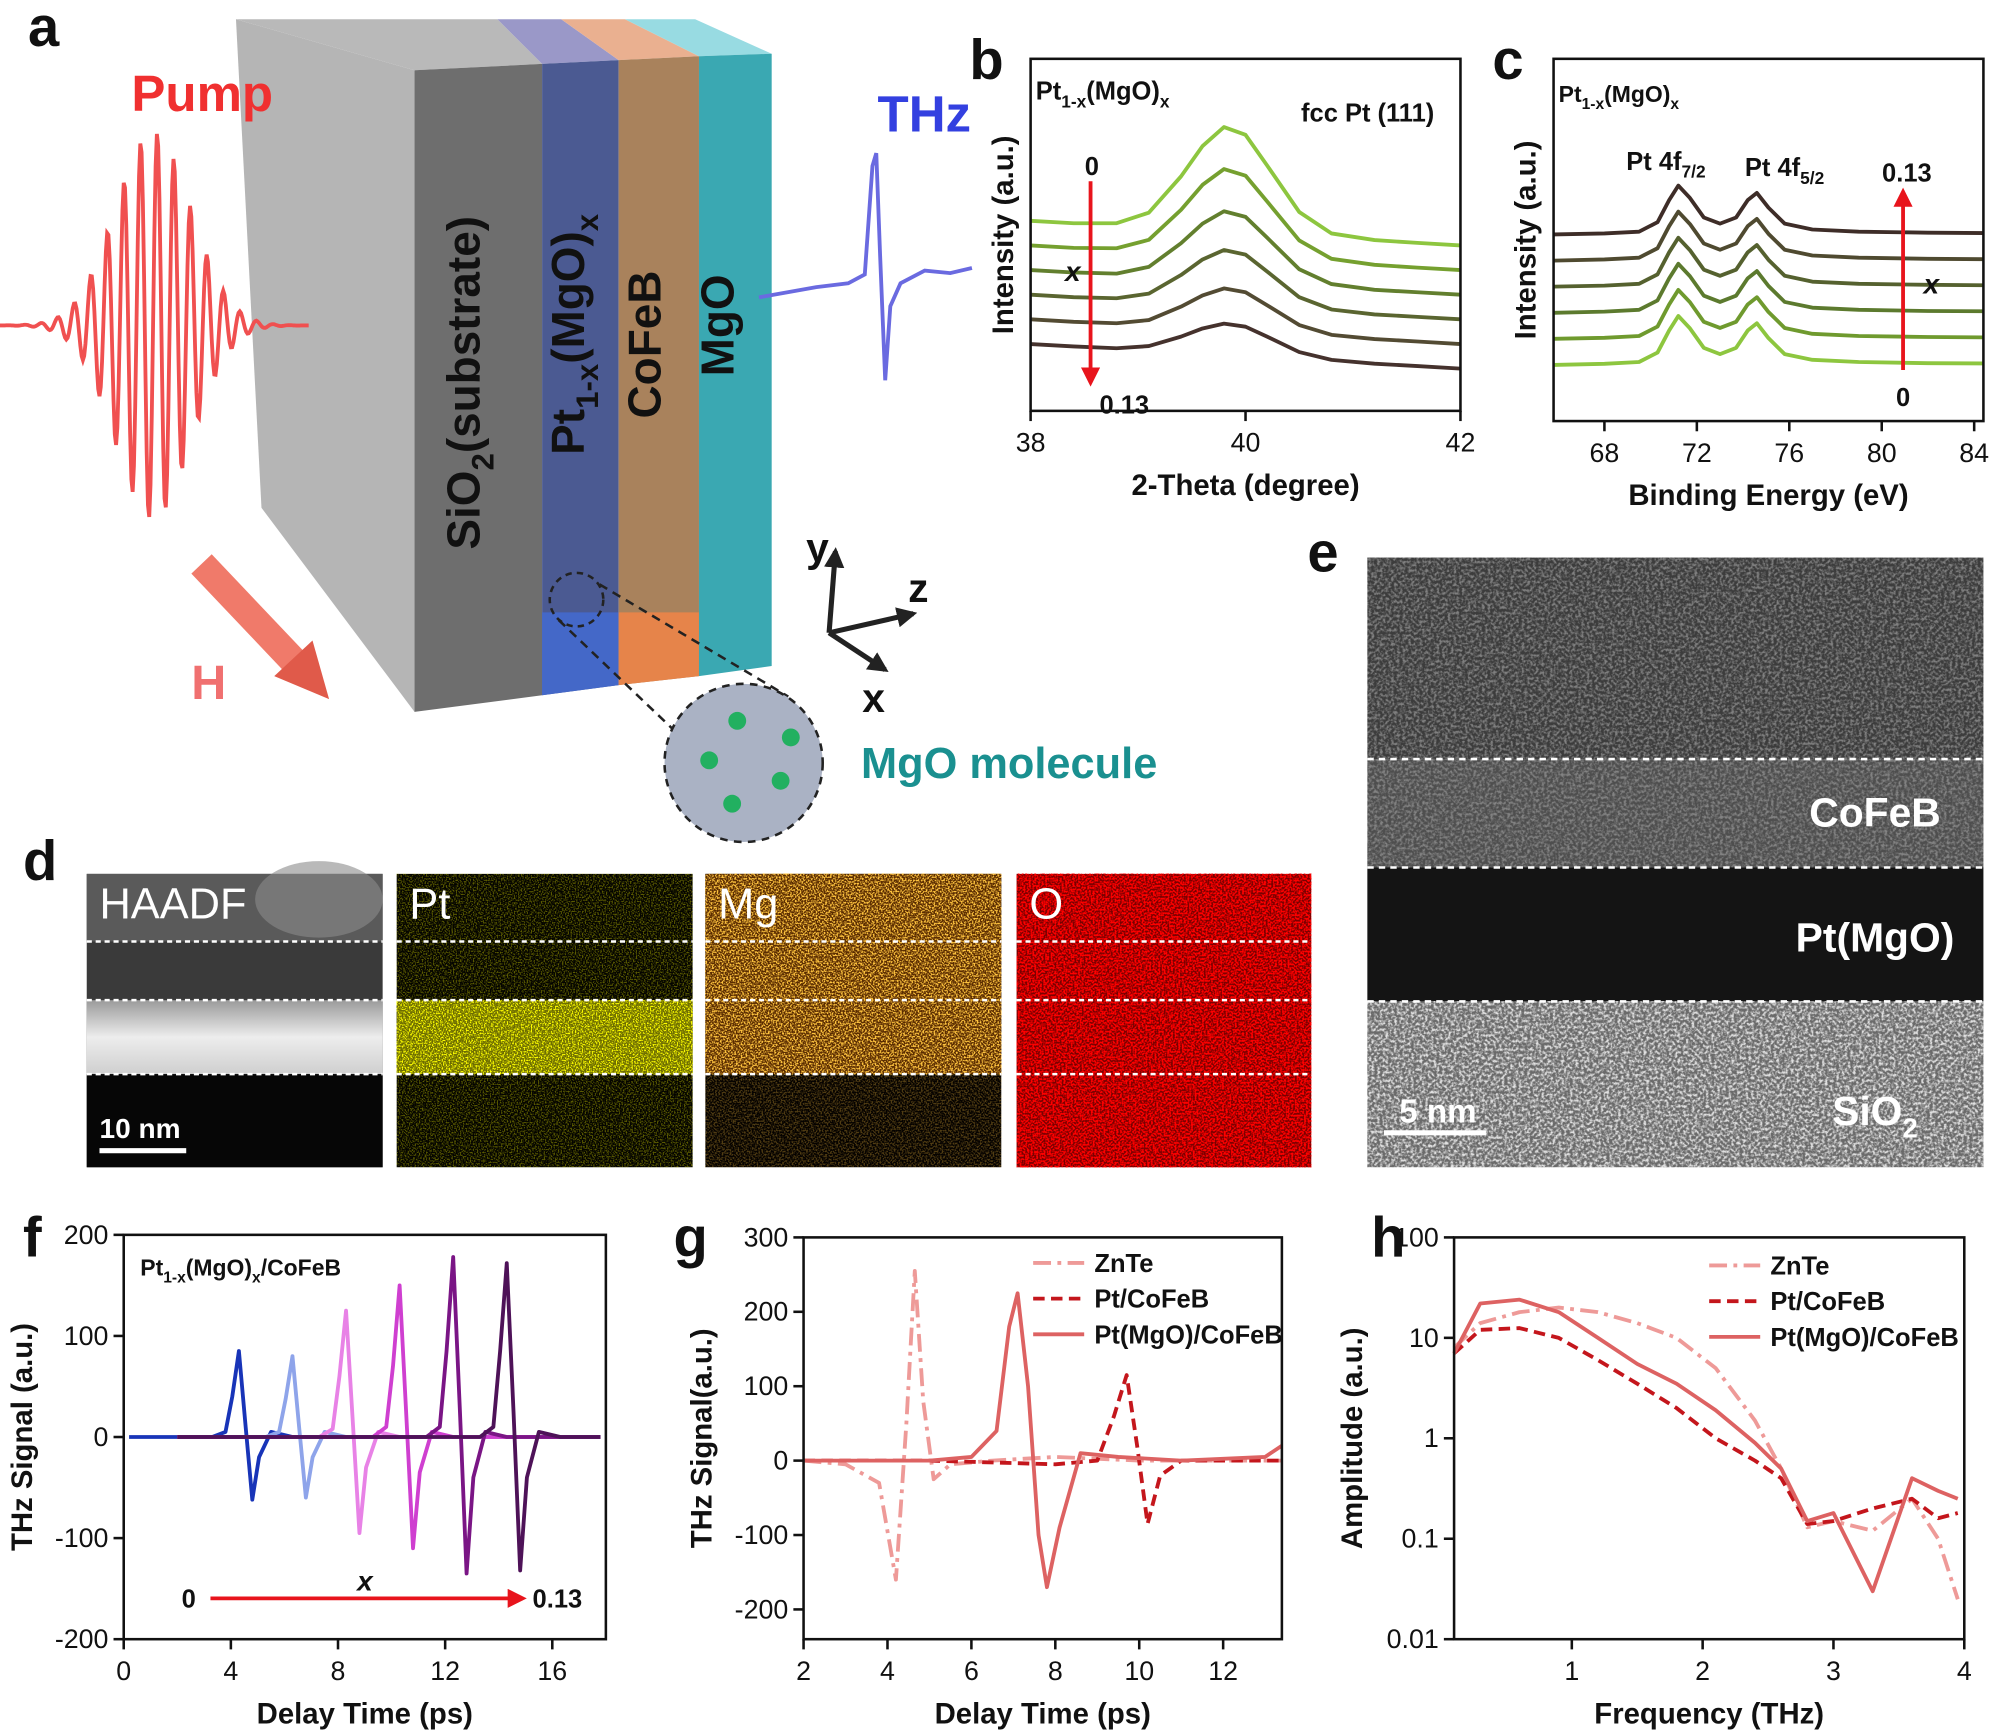 The height and width of the screenshot is (1735, 2000). Describe the element at coordinates (1073, 101) in the screenshot. I see `chart-title-part: 1-x` at that location.